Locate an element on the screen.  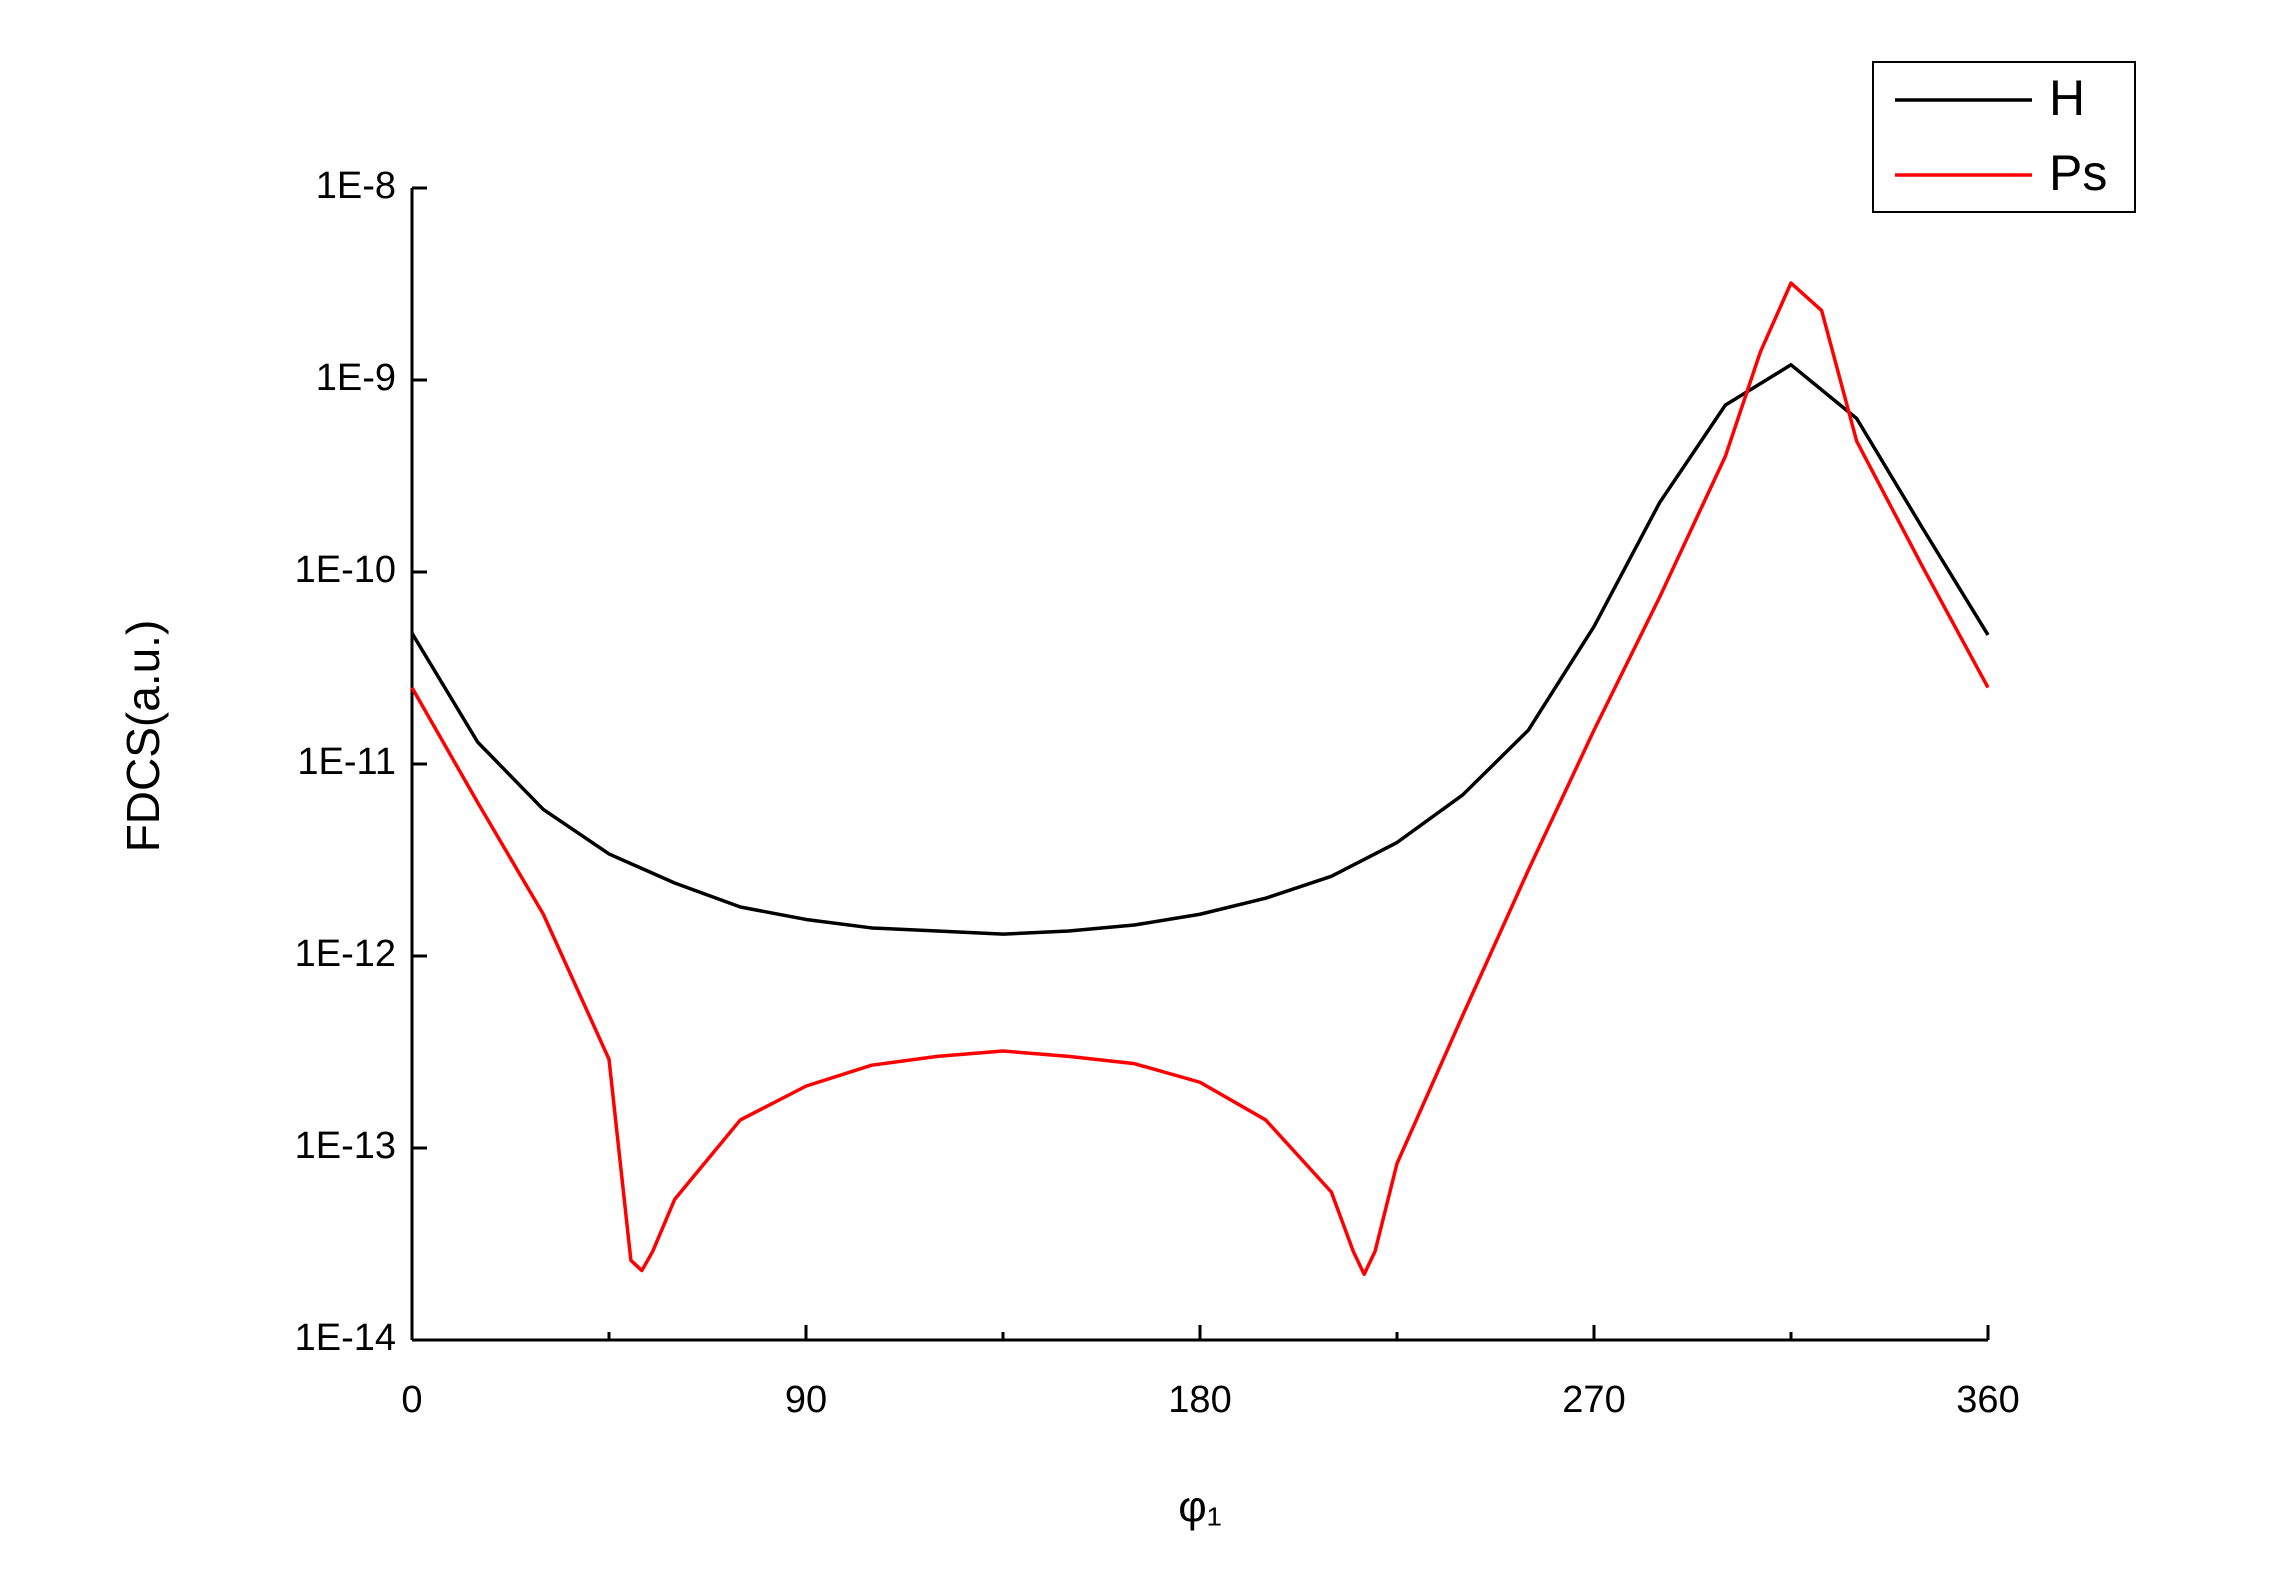
legend-label: Ps is located at coordinates (2078, 173).